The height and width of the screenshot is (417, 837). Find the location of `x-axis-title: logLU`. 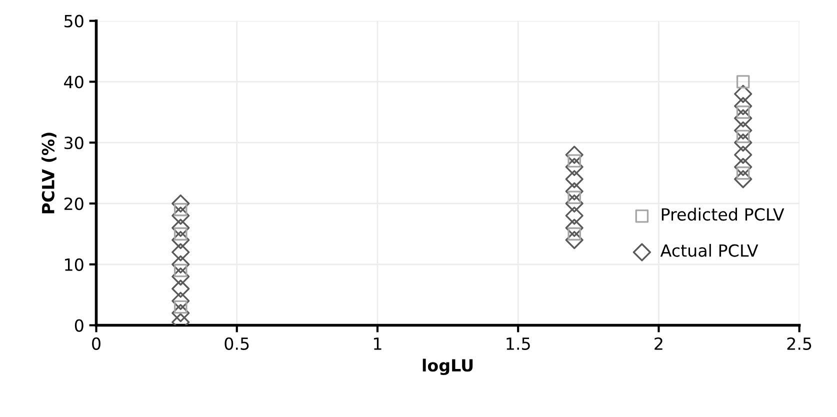

x-axis-title: logLU is located at coordinates (447, 367).